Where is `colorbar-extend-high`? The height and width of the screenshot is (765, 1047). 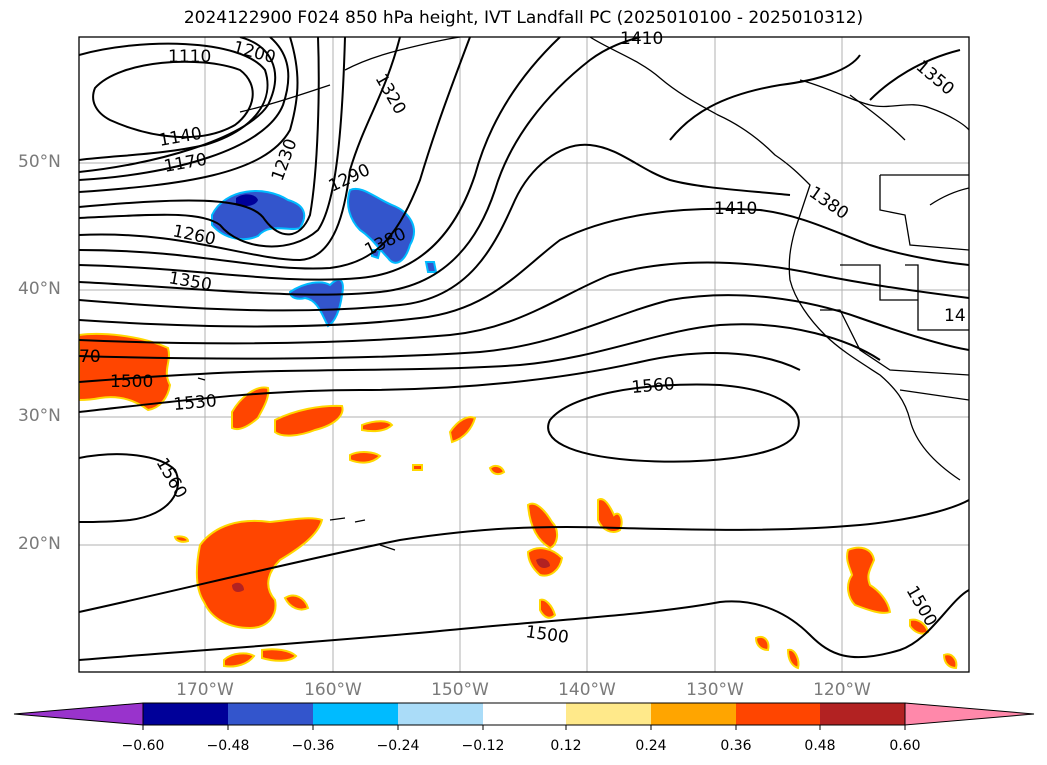 colorbar-extend-high is located at coordinates (969, 714).